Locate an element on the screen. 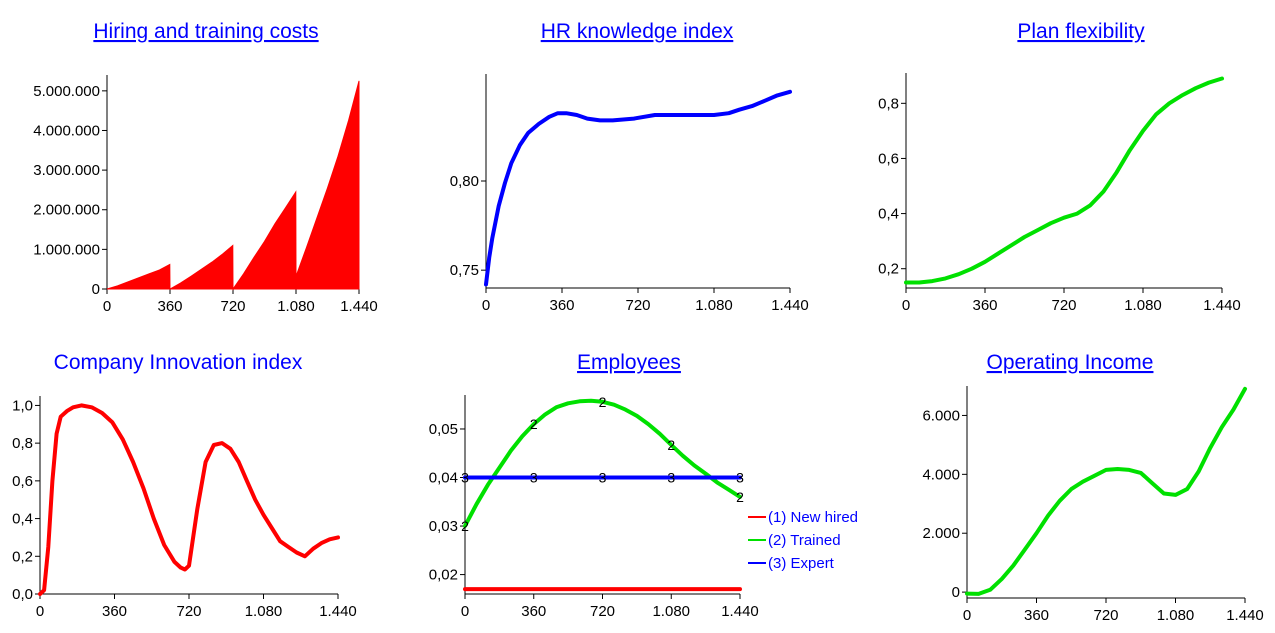  y-tick-label: 6.000 is located at coordinates (941, 415).